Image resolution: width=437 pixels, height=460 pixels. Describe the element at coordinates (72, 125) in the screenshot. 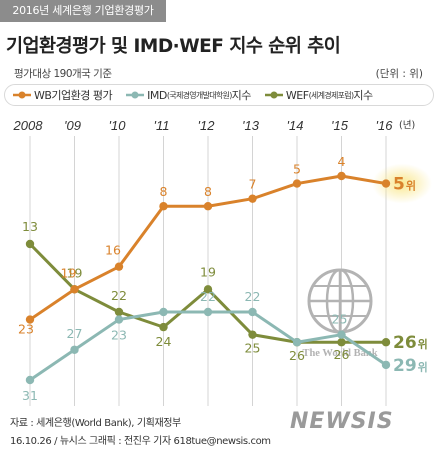

I see `x-tick-label: '09` at that location.